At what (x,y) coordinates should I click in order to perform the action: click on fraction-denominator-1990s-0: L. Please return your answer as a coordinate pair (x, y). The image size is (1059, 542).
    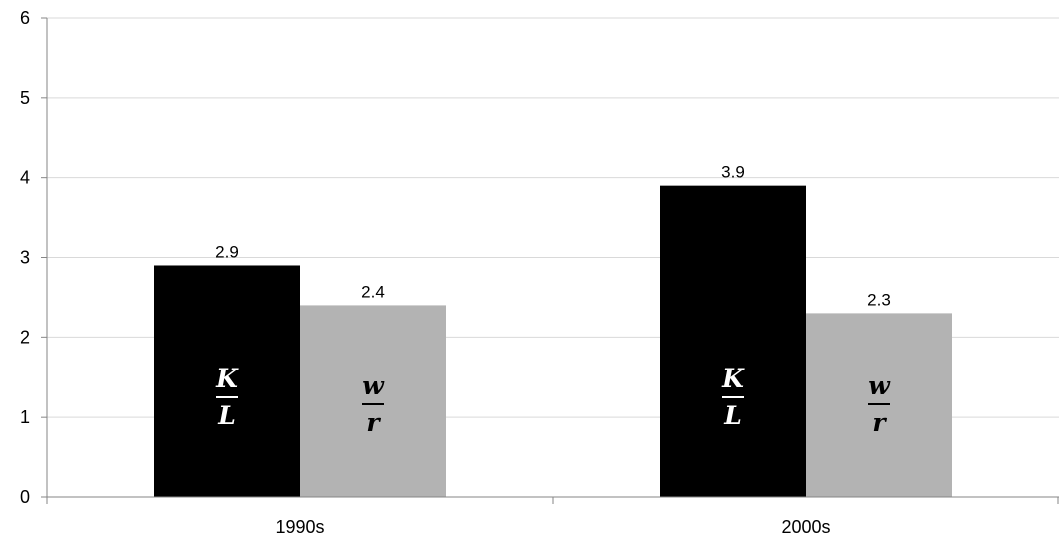
    Looking at the image, I should click on (226, 415).